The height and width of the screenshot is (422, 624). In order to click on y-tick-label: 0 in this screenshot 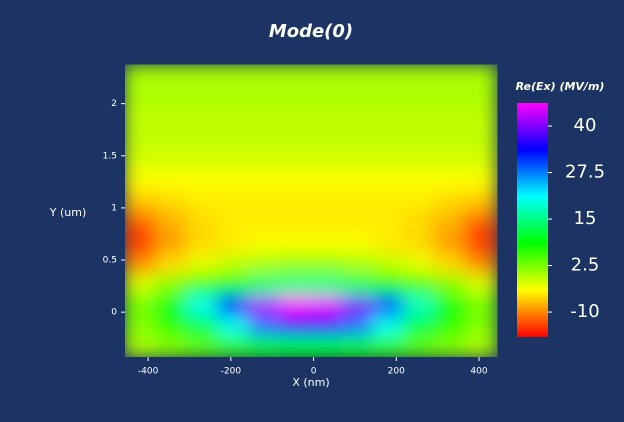, I will do `click(114, 313)`.